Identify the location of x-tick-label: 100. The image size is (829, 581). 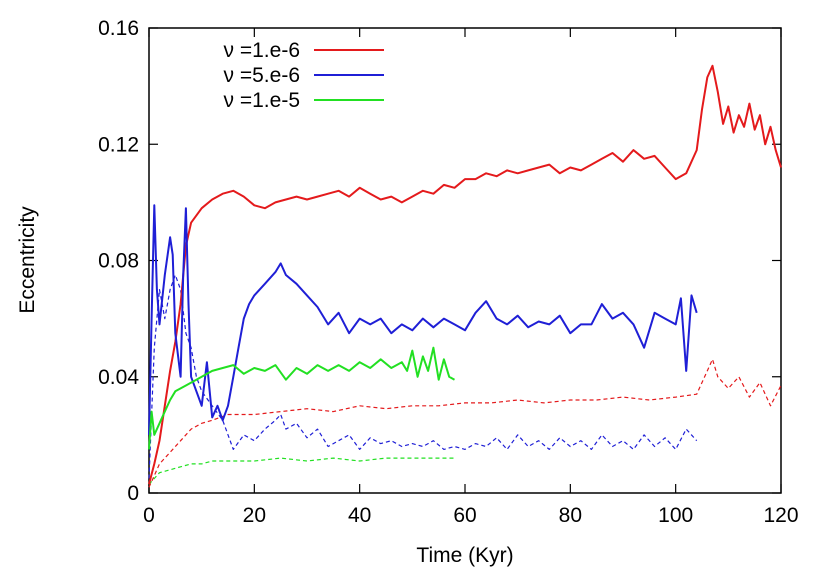
(675, 515).